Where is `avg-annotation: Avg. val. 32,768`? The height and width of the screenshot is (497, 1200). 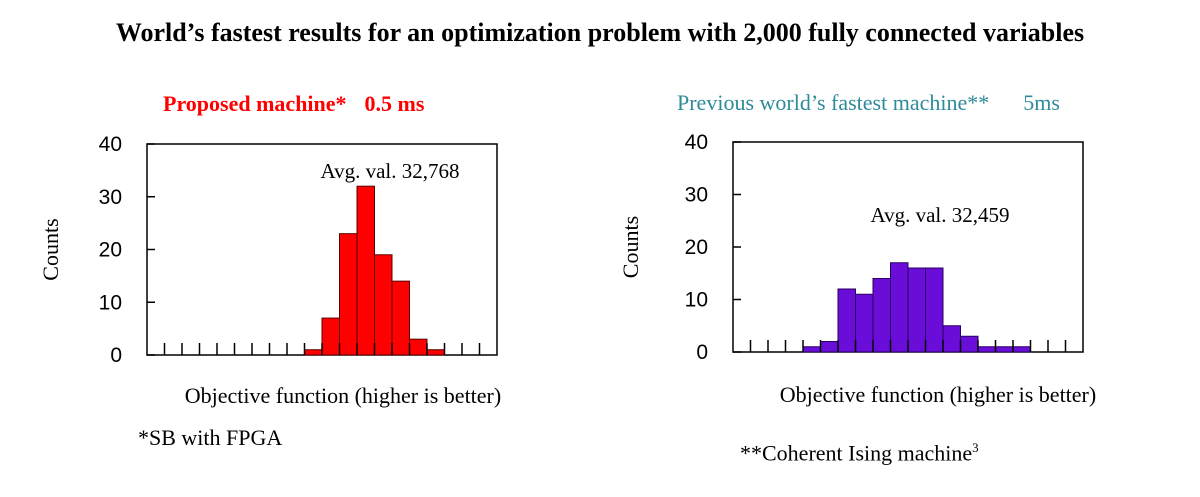
avg-annotation: Avg. val. 32,768 is located at coordinates (389, 171).